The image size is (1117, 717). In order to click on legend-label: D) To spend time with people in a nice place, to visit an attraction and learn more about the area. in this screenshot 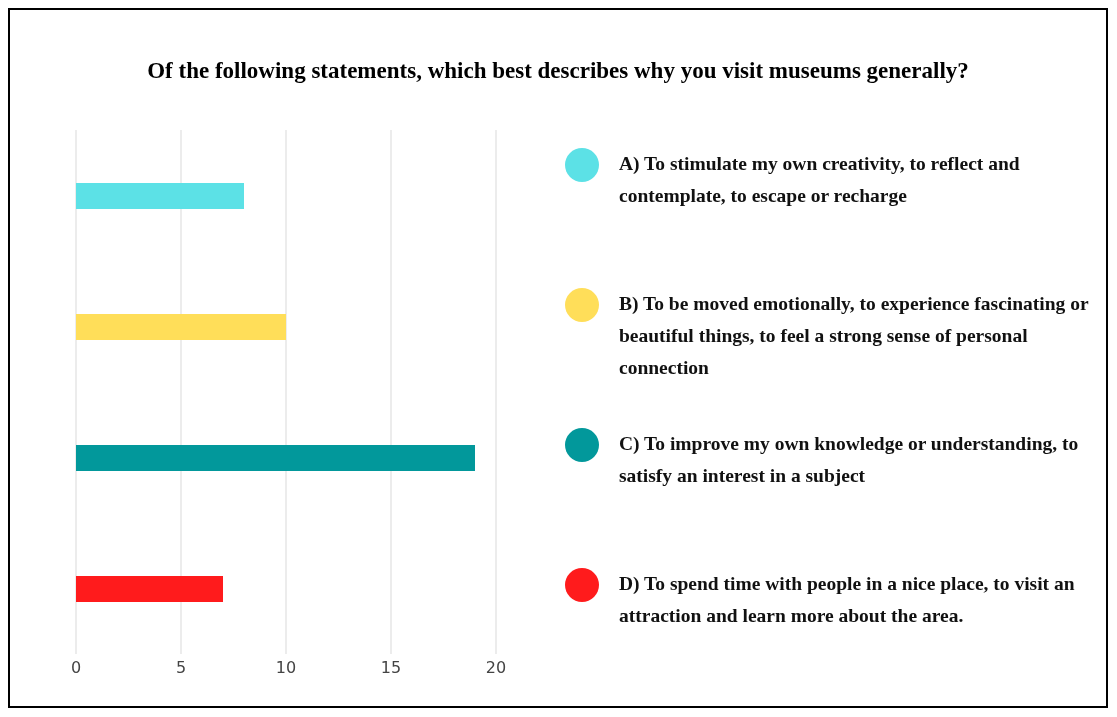, I will do `click(847, 600)`.